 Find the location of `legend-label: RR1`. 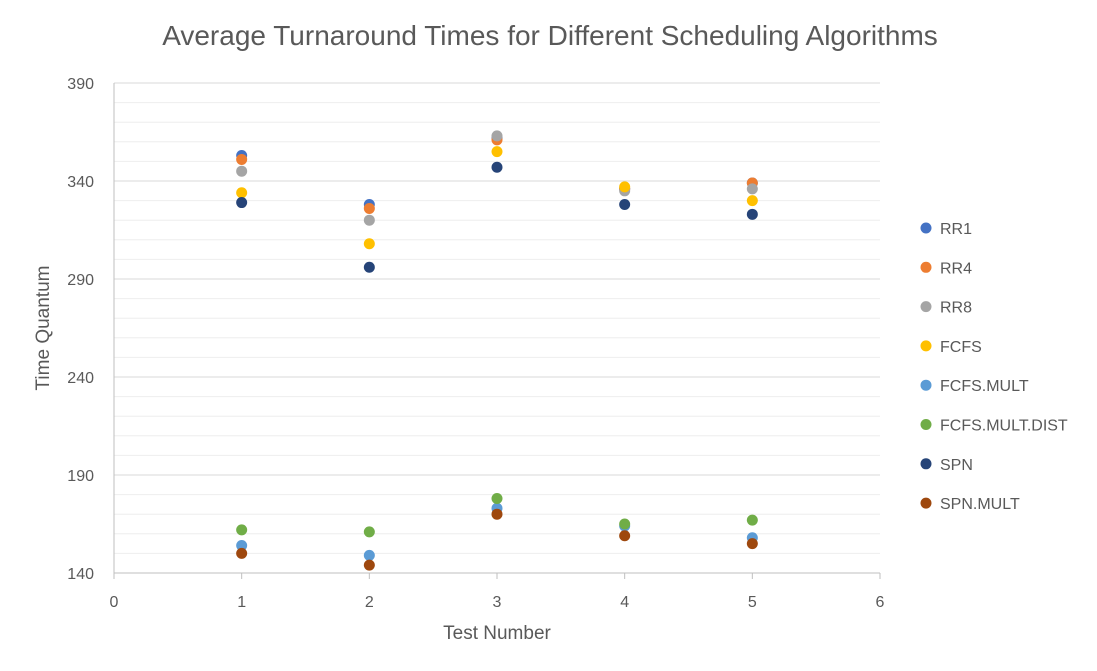

legend-label: RR1 is located at coordinates (956, 229).